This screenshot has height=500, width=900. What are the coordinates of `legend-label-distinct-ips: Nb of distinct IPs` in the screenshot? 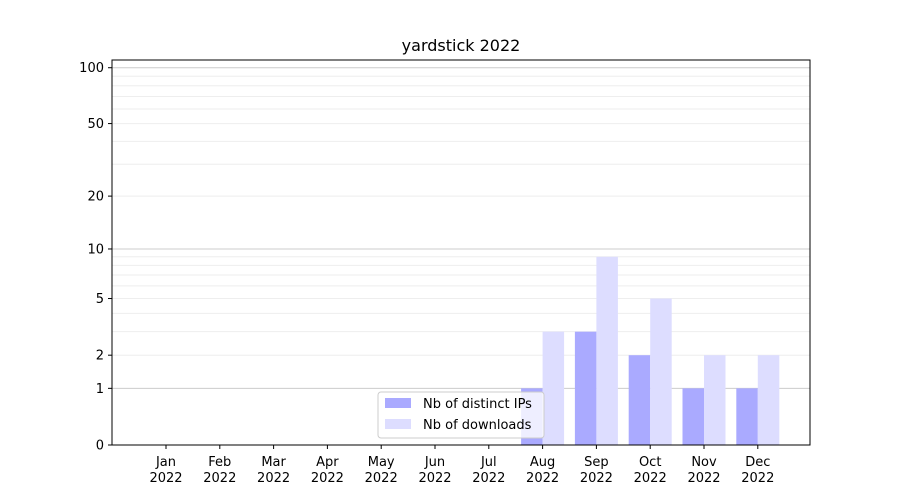 It's located at (477, 404).